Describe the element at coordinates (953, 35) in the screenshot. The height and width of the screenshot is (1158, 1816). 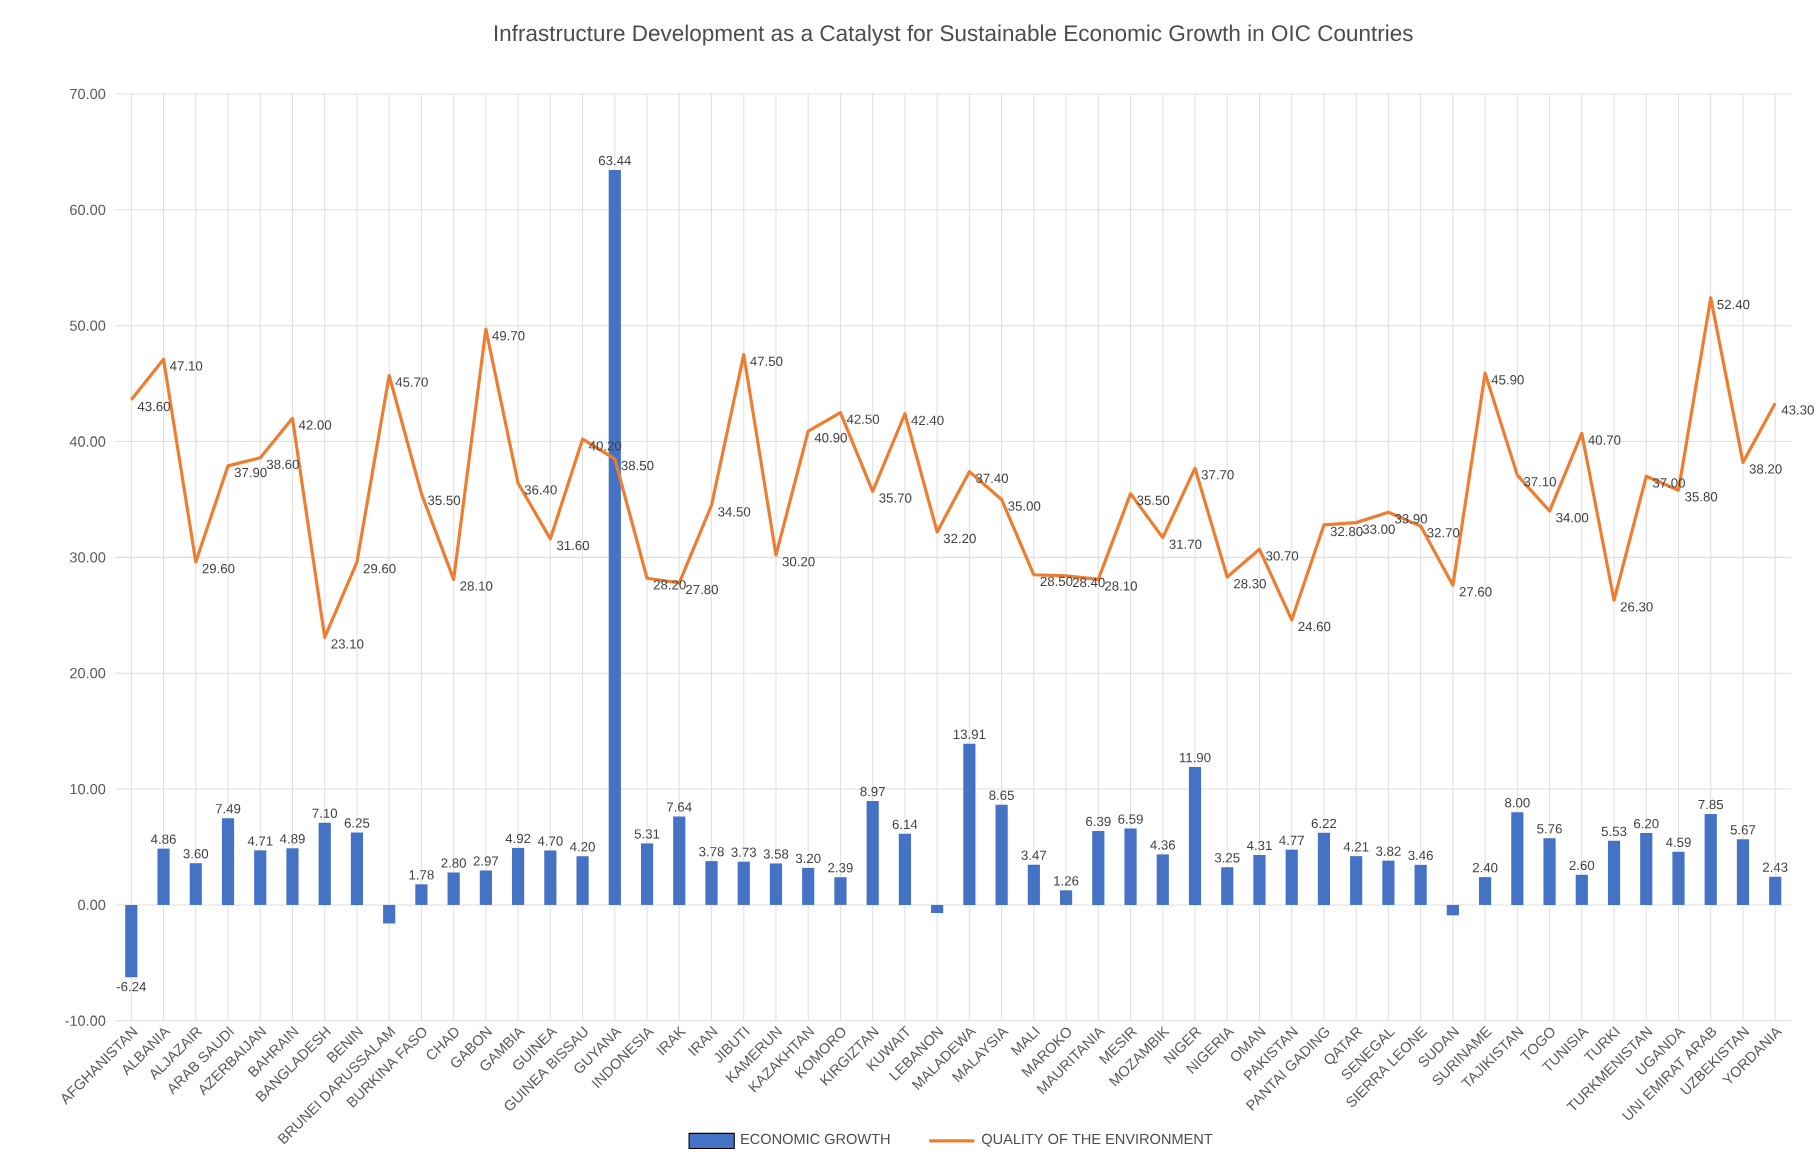
I see `chart-title: Infrastructure Development as a Catalyst for Sustainable Economic Growth in OIC Countries` at that location.